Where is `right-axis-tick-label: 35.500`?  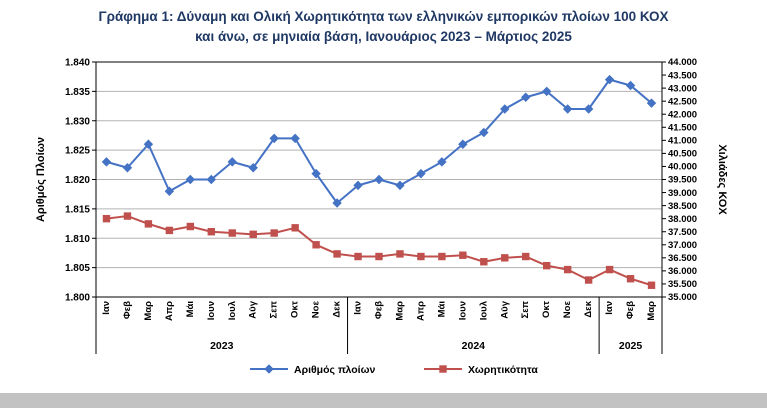
right-axis-tick-label: 35.500 is located at coordinates (682, 284).